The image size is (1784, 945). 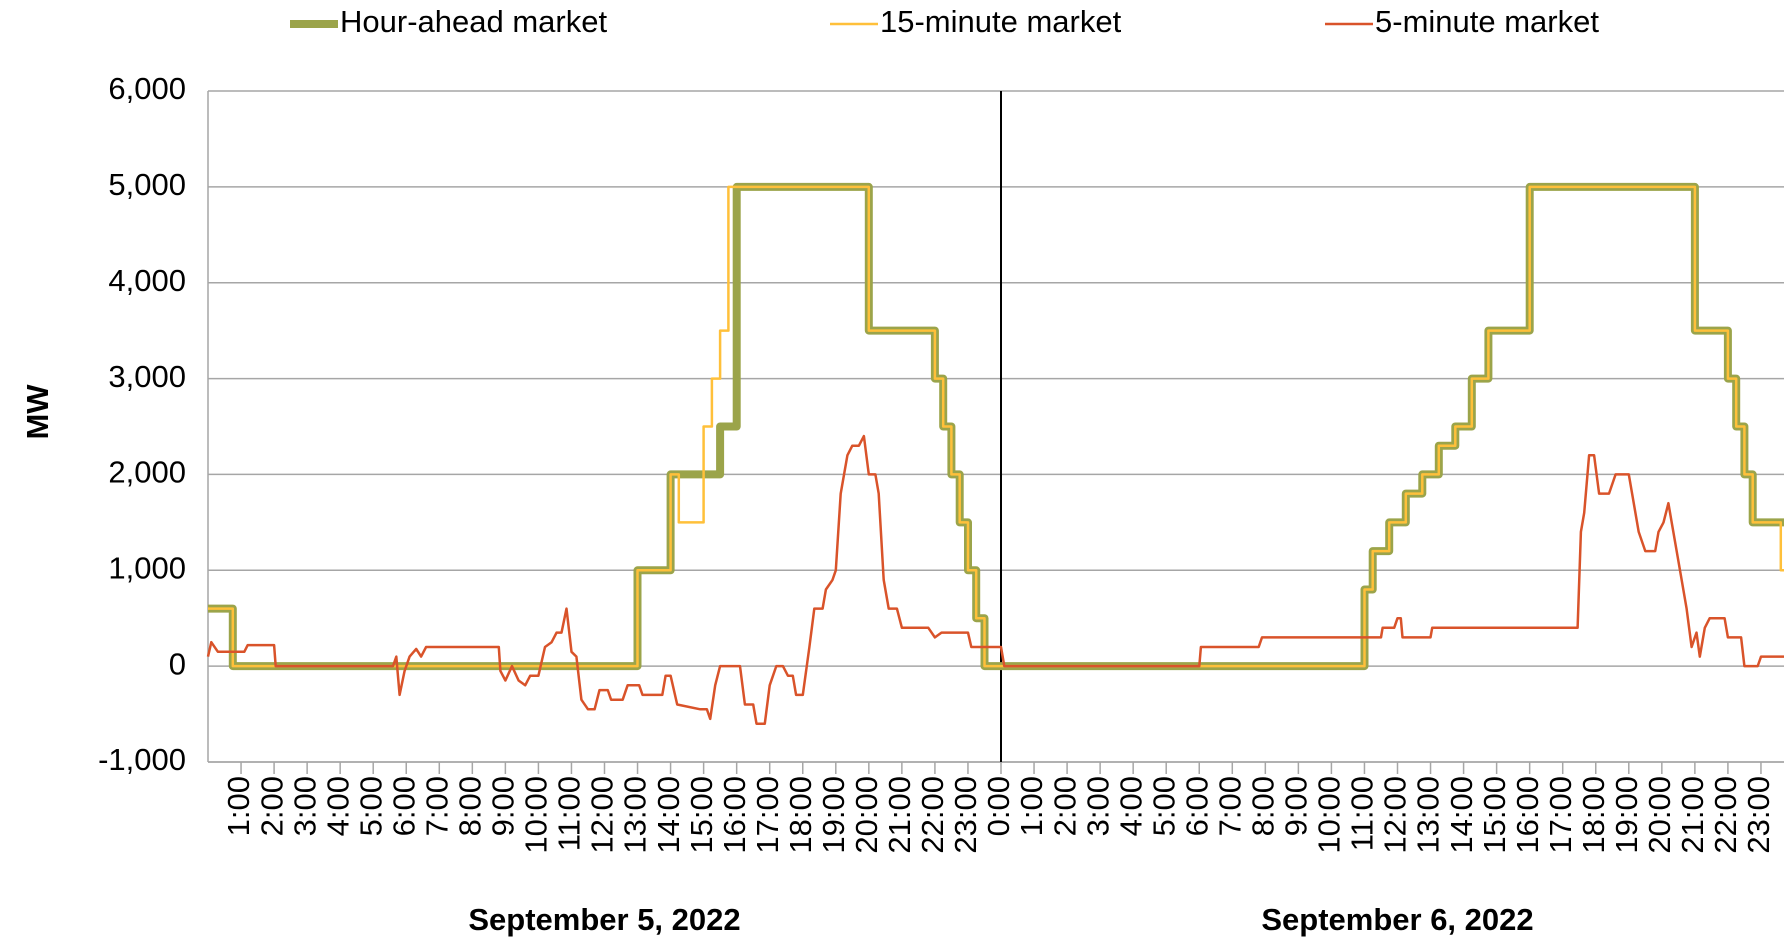 I want to click on legend-label: 5-minute market, so click(x=1487, y=21).